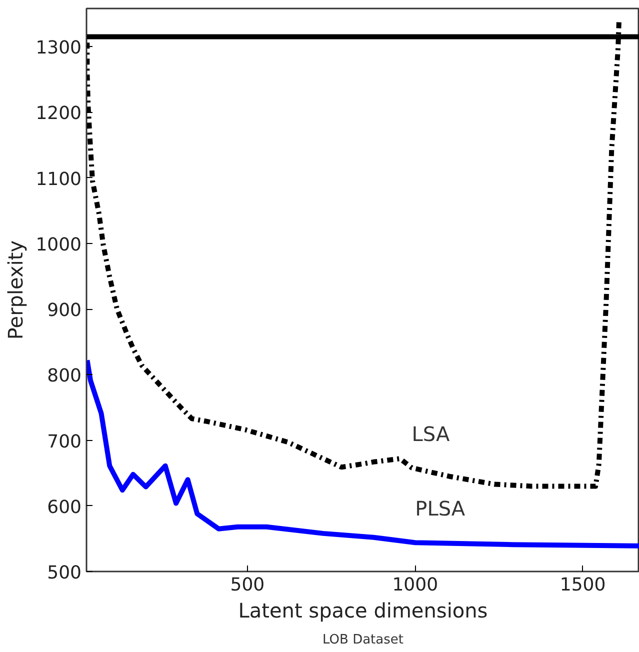 The height and width of the screenshot is (652, 639). Describe the element at coordinates (59, 48) in the screenshot. I see `y-tick-label: 1300` at that location.